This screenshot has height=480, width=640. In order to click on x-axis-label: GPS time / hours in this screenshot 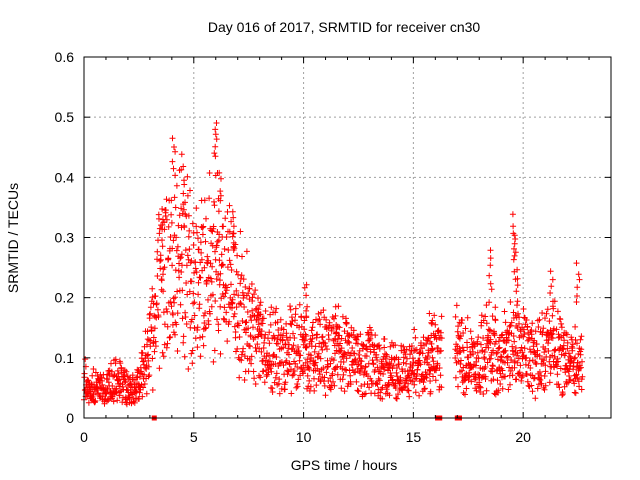, I will do `click(344, 465)`.